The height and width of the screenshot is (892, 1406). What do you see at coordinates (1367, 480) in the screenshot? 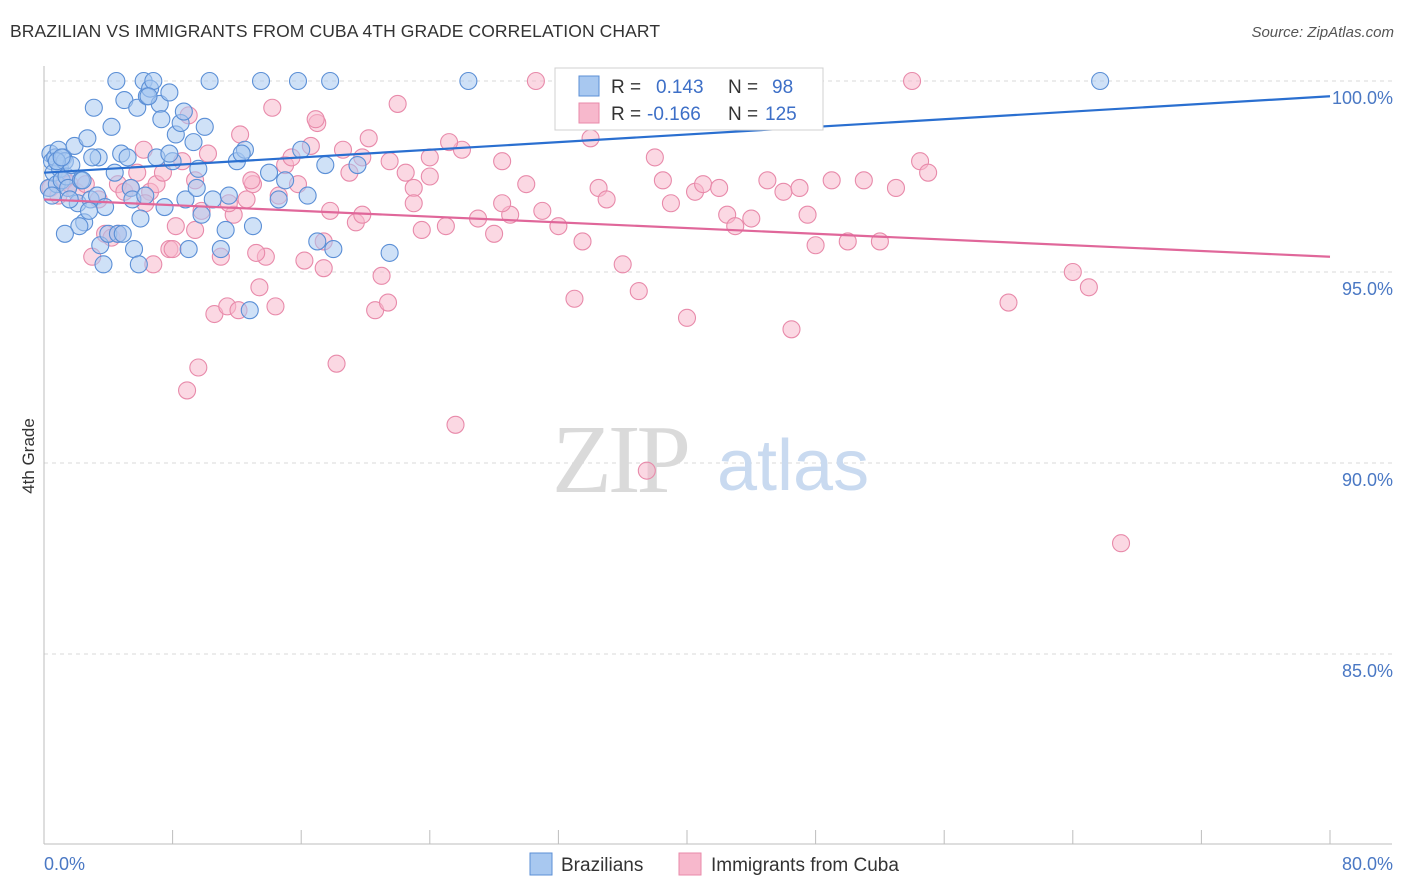
I see `y-tick-label: 90.0%` at bounding box center [1367, 480].